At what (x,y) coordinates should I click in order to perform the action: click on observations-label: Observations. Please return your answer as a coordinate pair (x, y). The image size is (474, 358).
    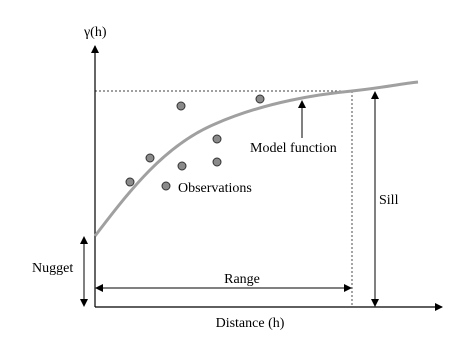
    Looking at the image, I should click on (215, 188).